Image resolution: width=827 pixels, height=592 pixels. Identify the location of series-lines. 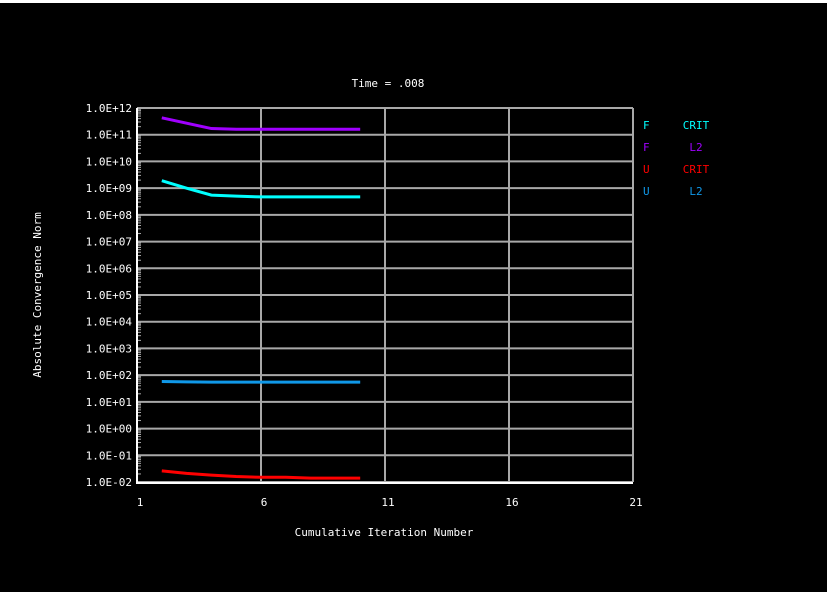
(261, 298).